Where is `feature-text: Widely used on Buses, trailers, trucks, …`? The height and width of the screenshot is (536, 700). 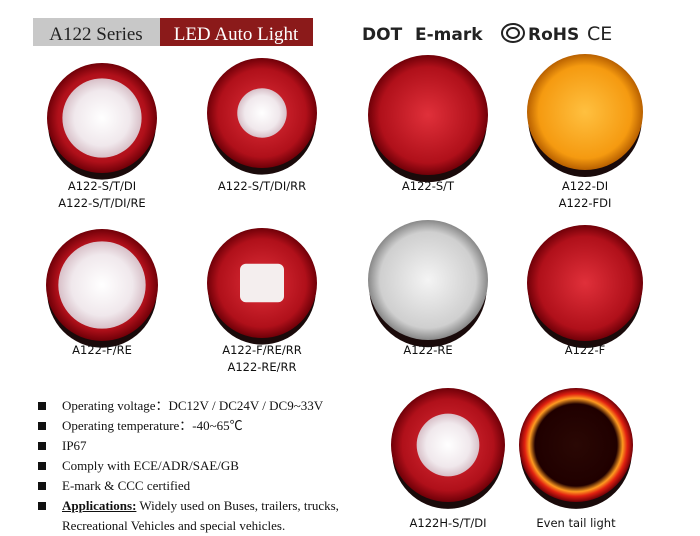 feature-text: Widely used on Buses, trailers, trucks, … is located at coordinates (200, 515).